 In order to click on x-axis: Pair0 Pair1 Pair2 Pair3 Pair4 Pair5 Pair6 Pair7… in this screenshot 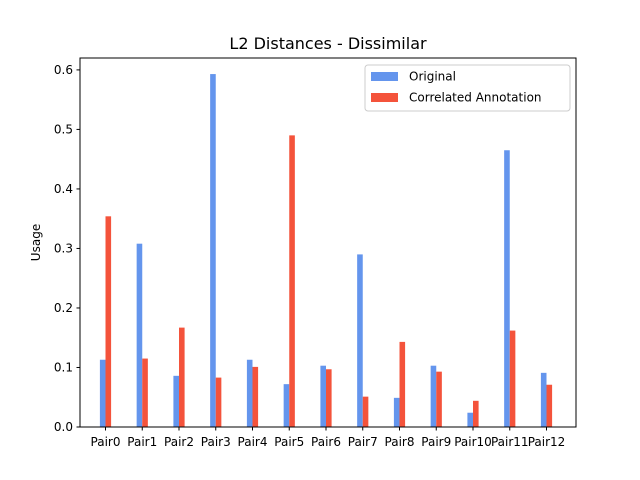, I will do `click(328, 438)`.